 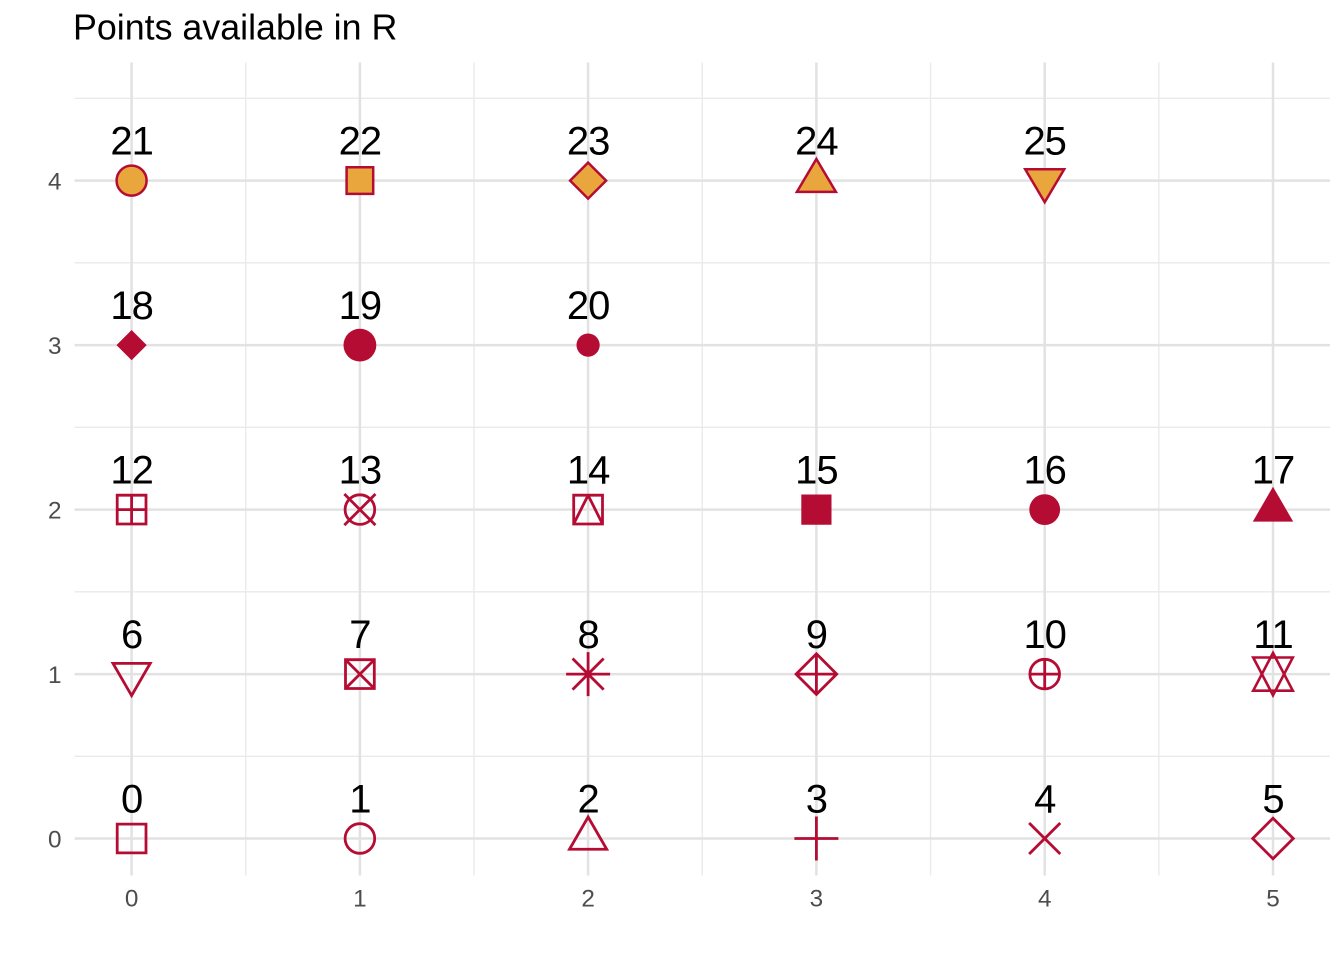 What do you see at coordinates (360, 142) in the screenshot?
I see `svg-text: 22` at bounding box center [360, 142].